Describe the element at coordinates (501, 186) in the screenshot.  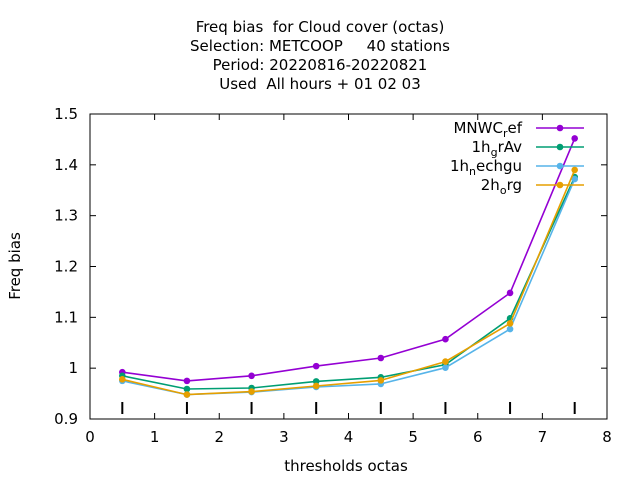
I see `legend-label-3: 2horg` at that location.